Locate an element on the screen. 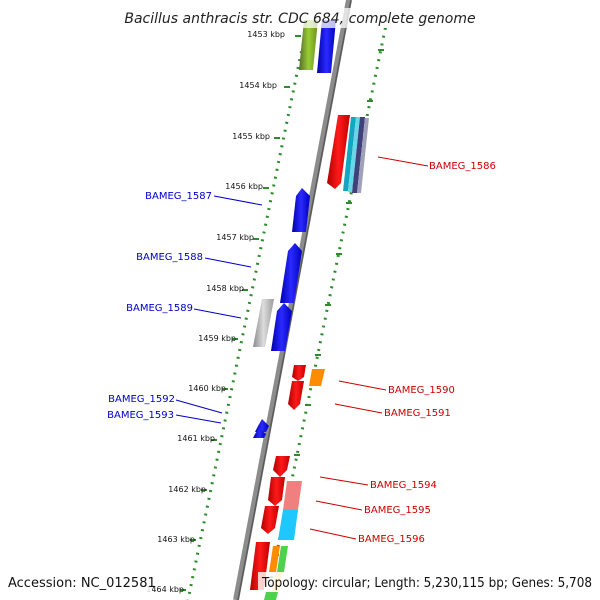  label-bameg-1589: BAMEG_1589 is located at coordinates (159, 308).